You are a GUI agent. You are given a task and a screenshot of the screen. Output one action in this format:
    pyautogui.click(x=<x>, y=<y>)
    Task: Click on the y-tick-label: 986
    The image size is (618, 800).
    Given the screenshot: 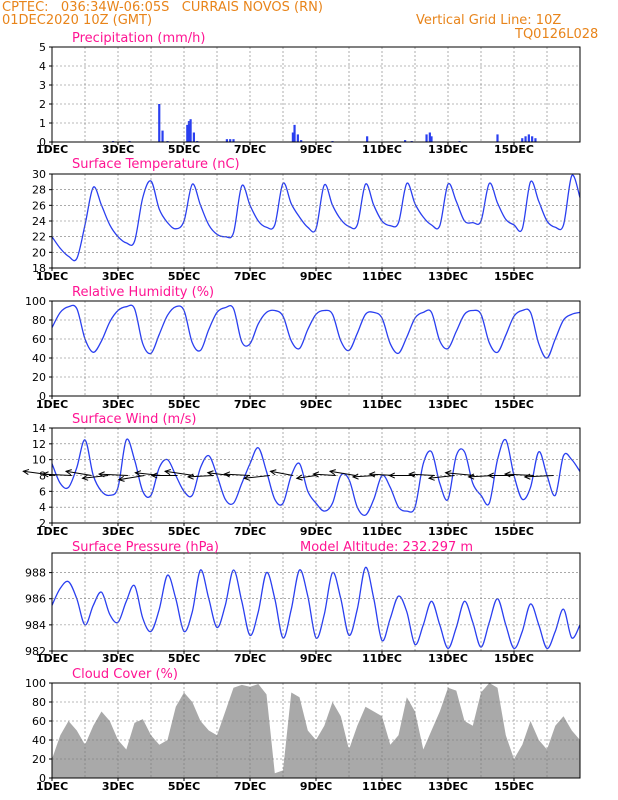 What is the action you would take?
    pyautogui.click(x=35, y=599)
    